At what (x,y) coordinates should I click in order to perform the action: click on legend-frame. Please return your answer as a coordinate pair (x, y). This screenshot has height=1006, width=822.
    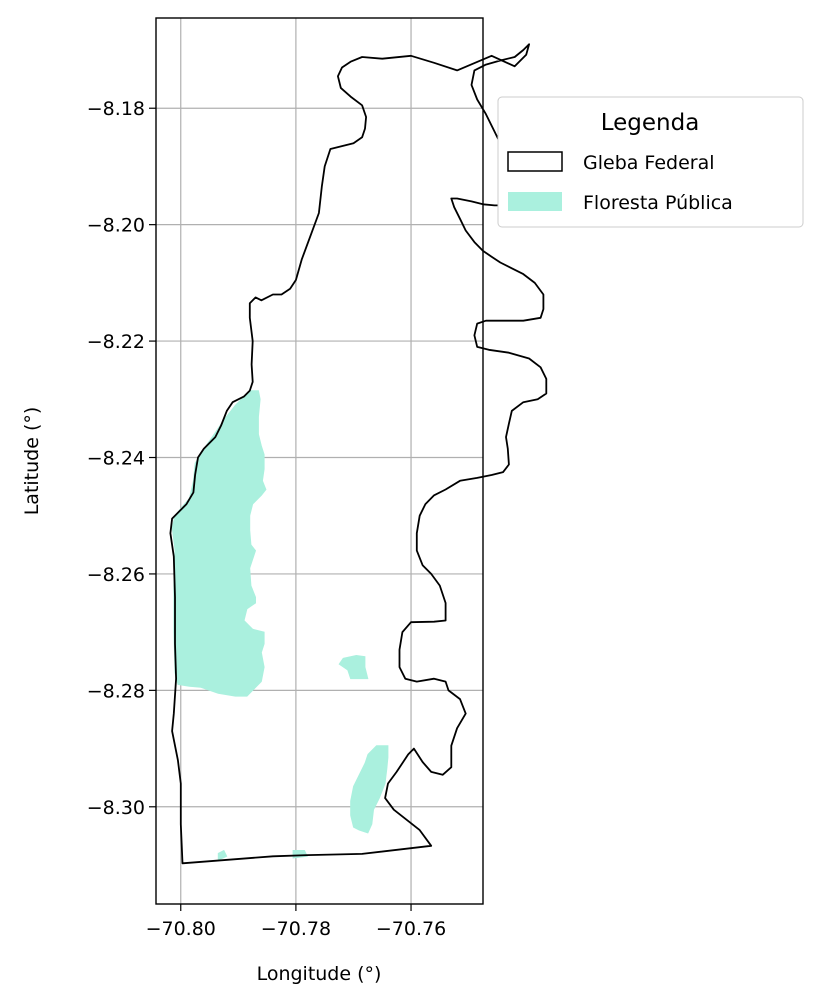
    Looking at the image, I should click on (650, 162).